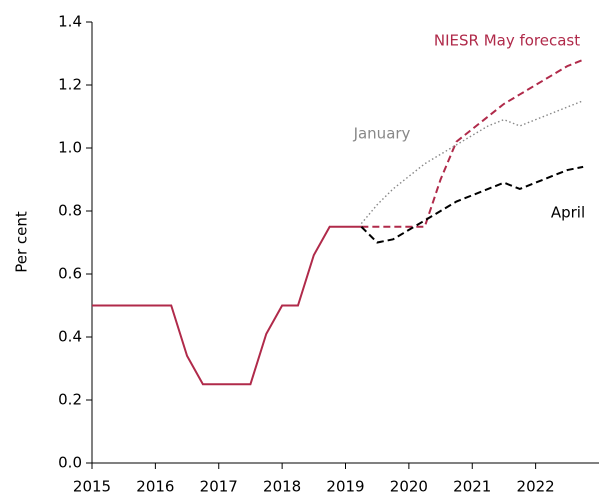 The image size is (605, 503). What do you see at coordinates (70, 22) in the screenshot?
I see `y-tick-label: 1.4` at bounding box center [70, 22].